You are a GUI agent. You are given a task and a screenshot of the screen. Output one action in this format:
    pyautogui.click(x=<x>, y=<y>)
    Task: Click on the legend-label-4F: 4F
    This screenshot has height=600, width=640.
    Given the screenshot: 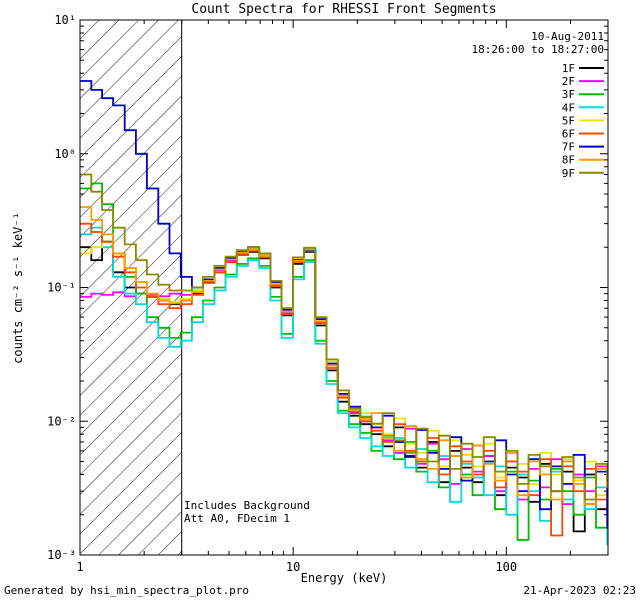 What is the action you would take?
    pyautogui.click(x=568, y=107)
    